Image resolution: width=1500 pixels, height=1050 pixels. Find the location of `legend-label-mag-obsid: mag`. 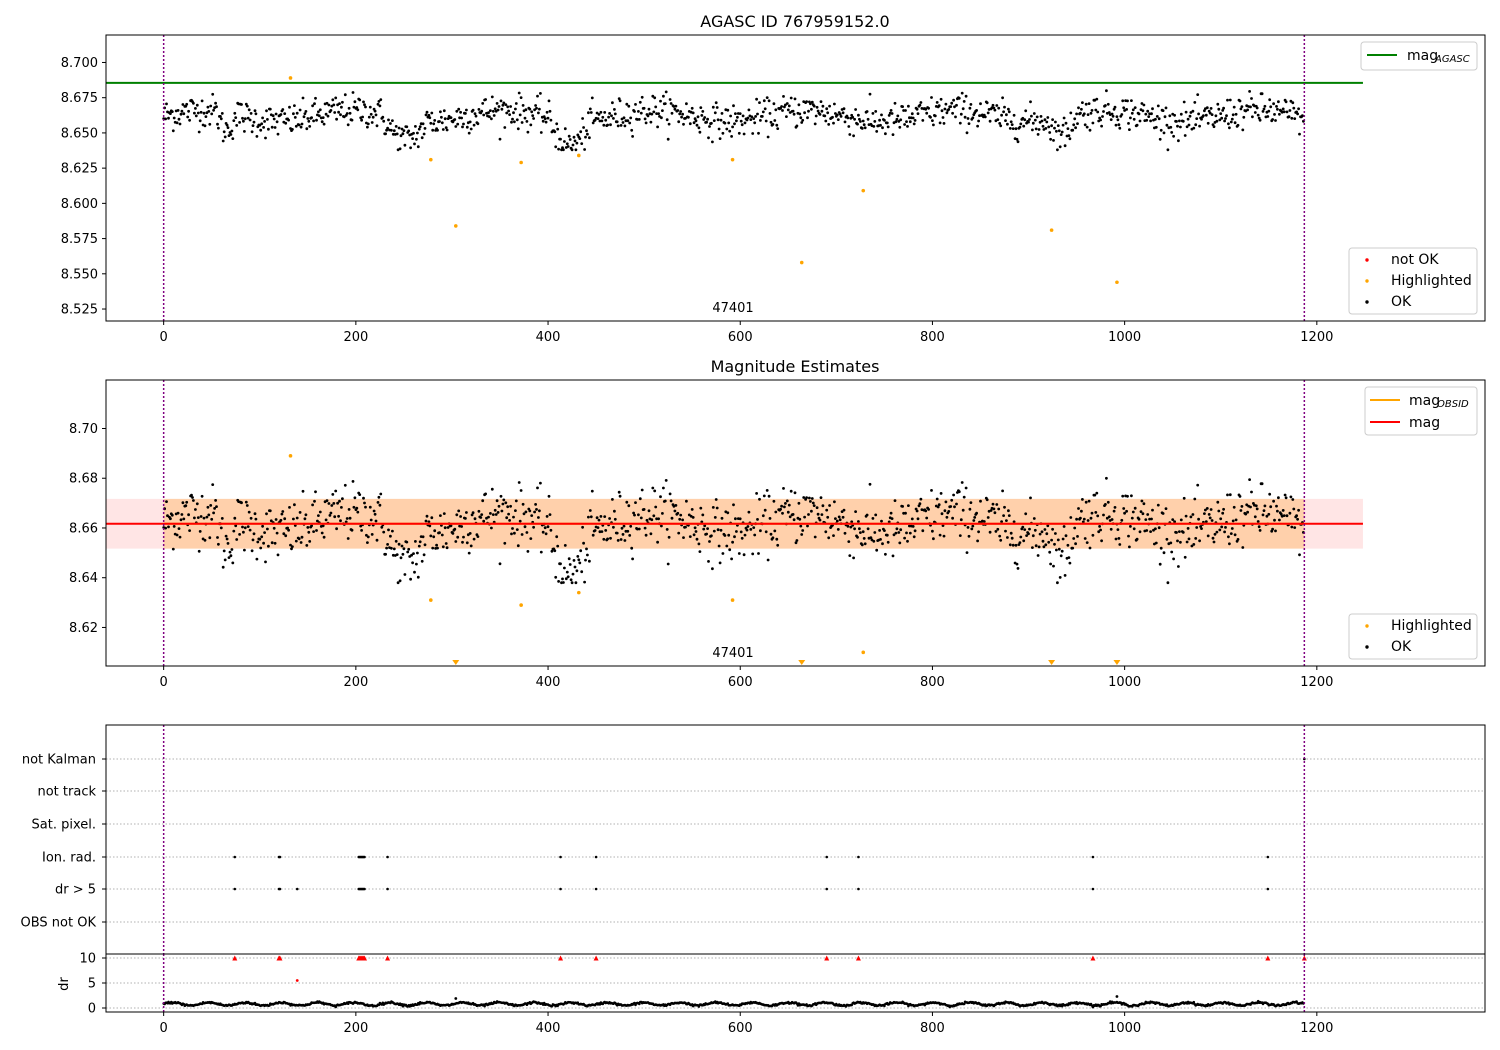

legend-label-mag-obsid: mag is located at coordinates (1424, 401).